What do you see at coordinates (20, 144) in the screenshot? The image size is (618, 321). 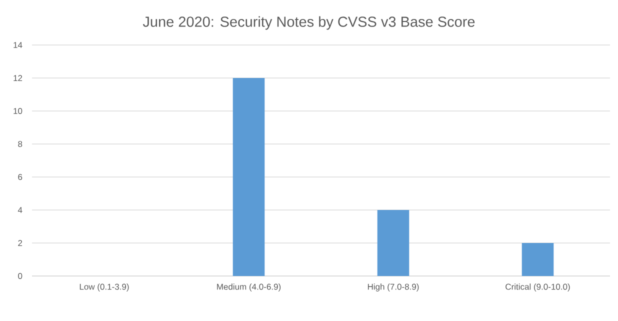 I see `y-tick-label: 8` at bounding box center [20, 144].